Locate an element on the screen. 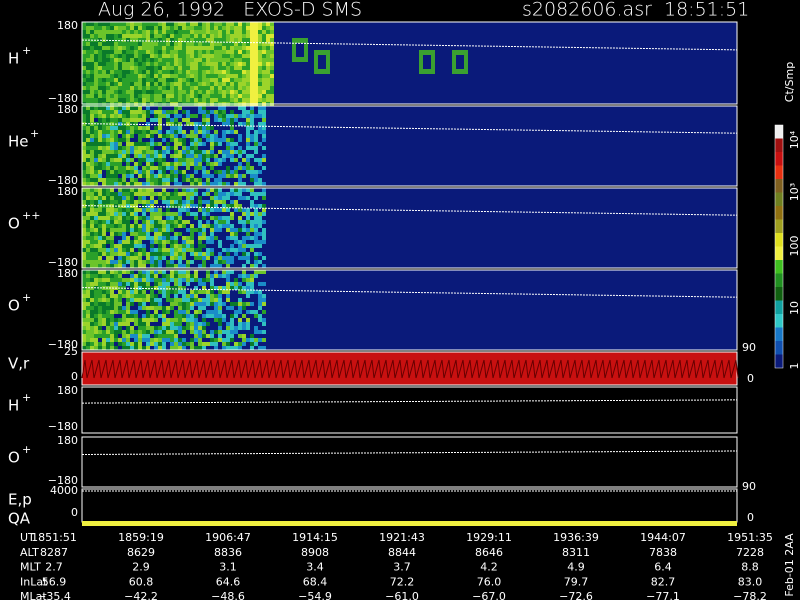 This screenshot has height=600, width=800. ephemeris-value: 64.6 is located at coordinates (228, 581).